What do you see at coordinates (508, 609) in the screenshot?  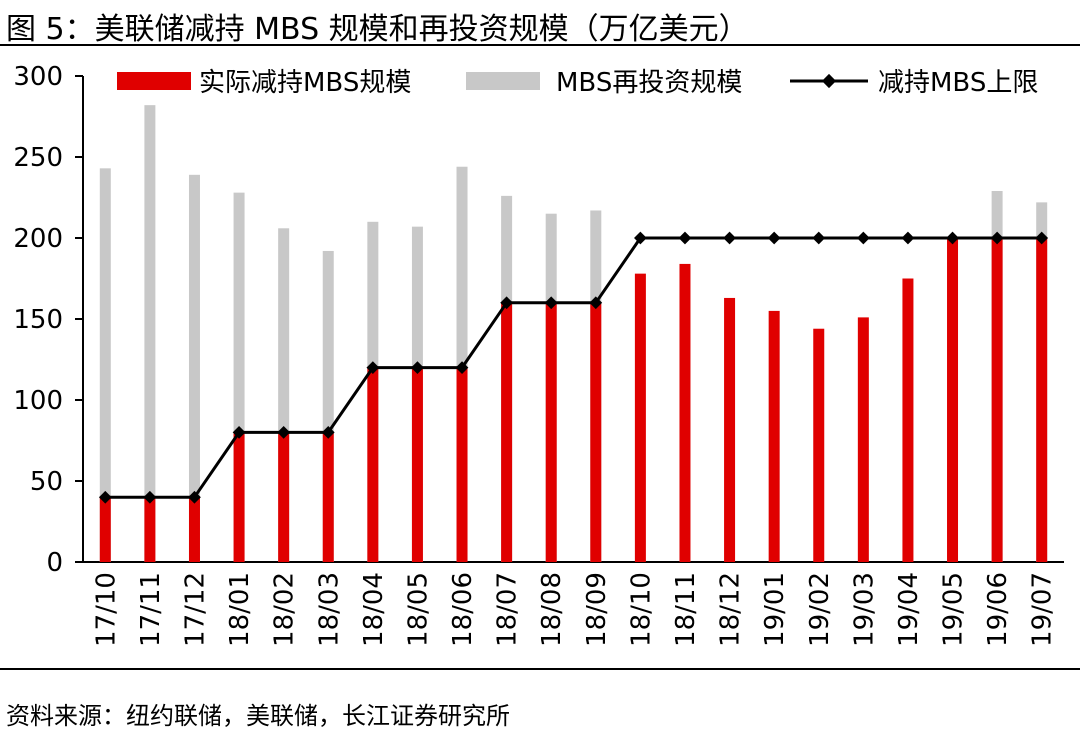 I see `x-tick-label: 18/07` at bounding box center [508, 609].